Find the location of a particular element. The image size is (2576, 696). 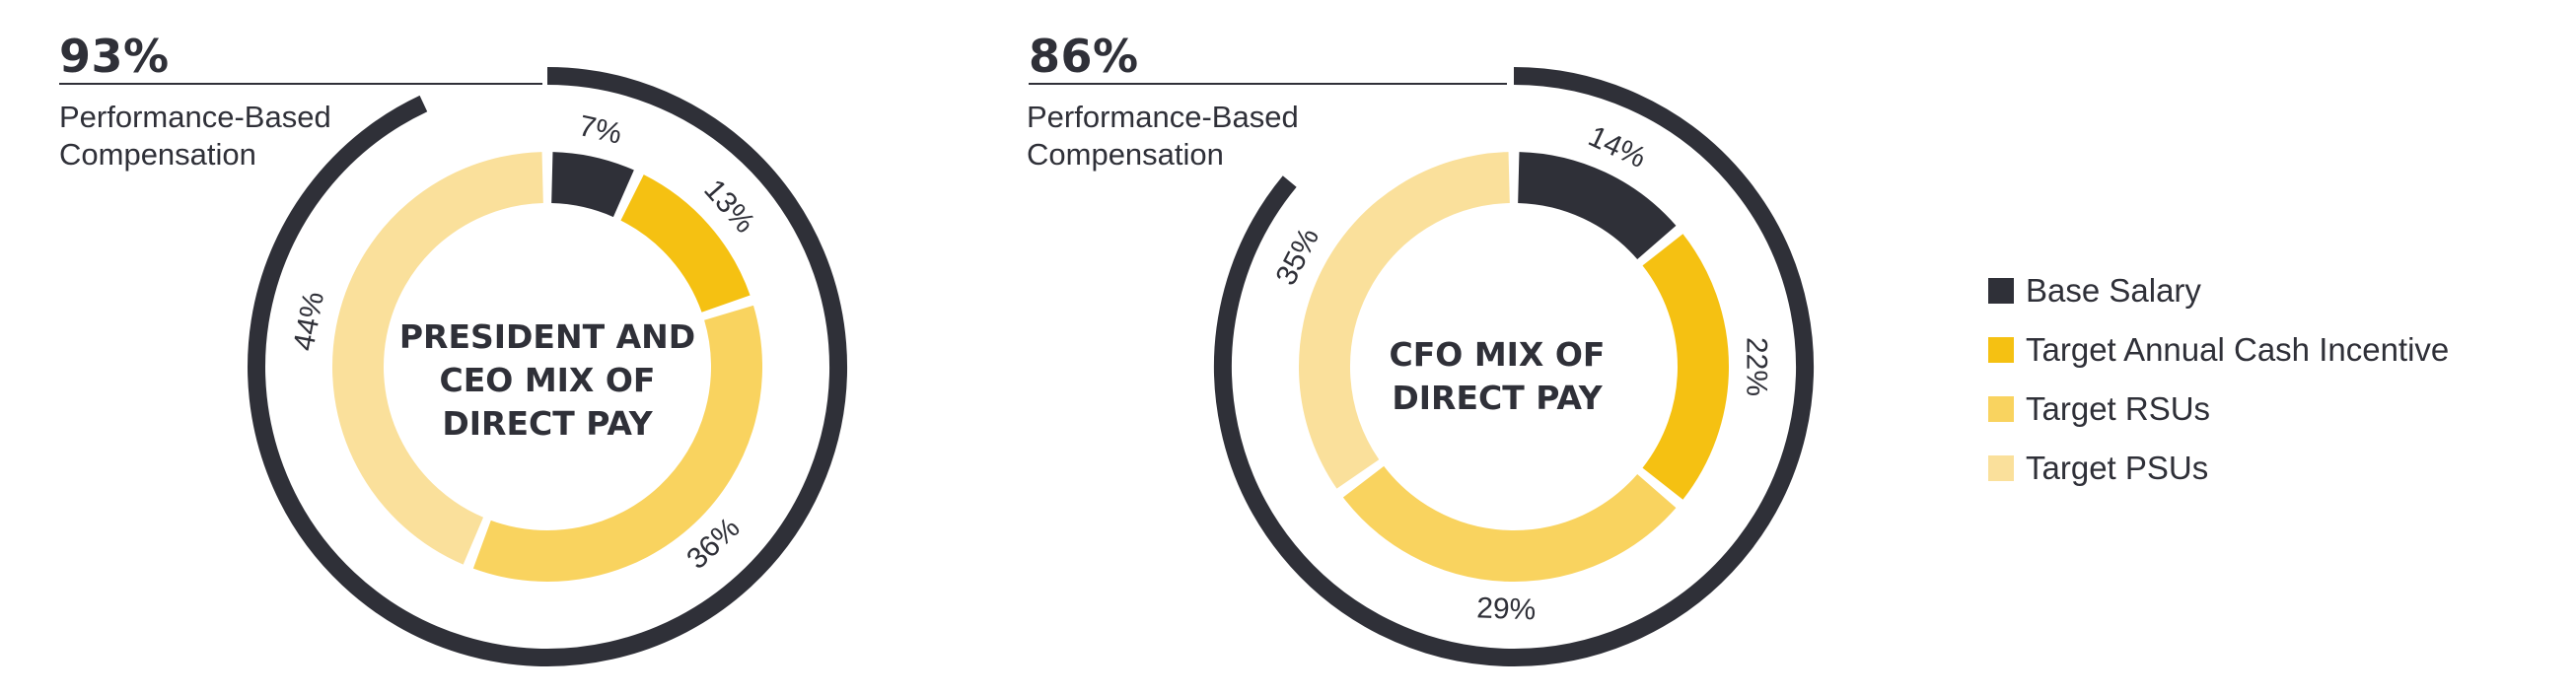

legend-swatch-target-rsus is located at coordinates (2001, 409).